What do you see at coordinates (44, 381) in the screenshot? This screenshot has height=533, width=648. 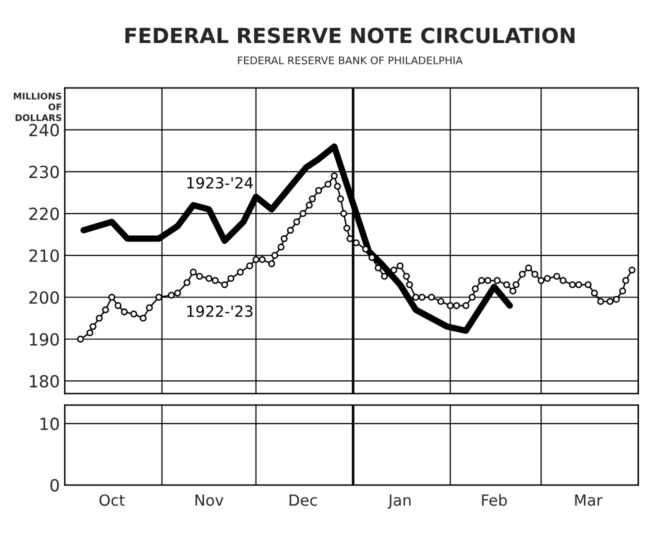 I see `y-tick-label: 180` at bounding box center [44, 381].